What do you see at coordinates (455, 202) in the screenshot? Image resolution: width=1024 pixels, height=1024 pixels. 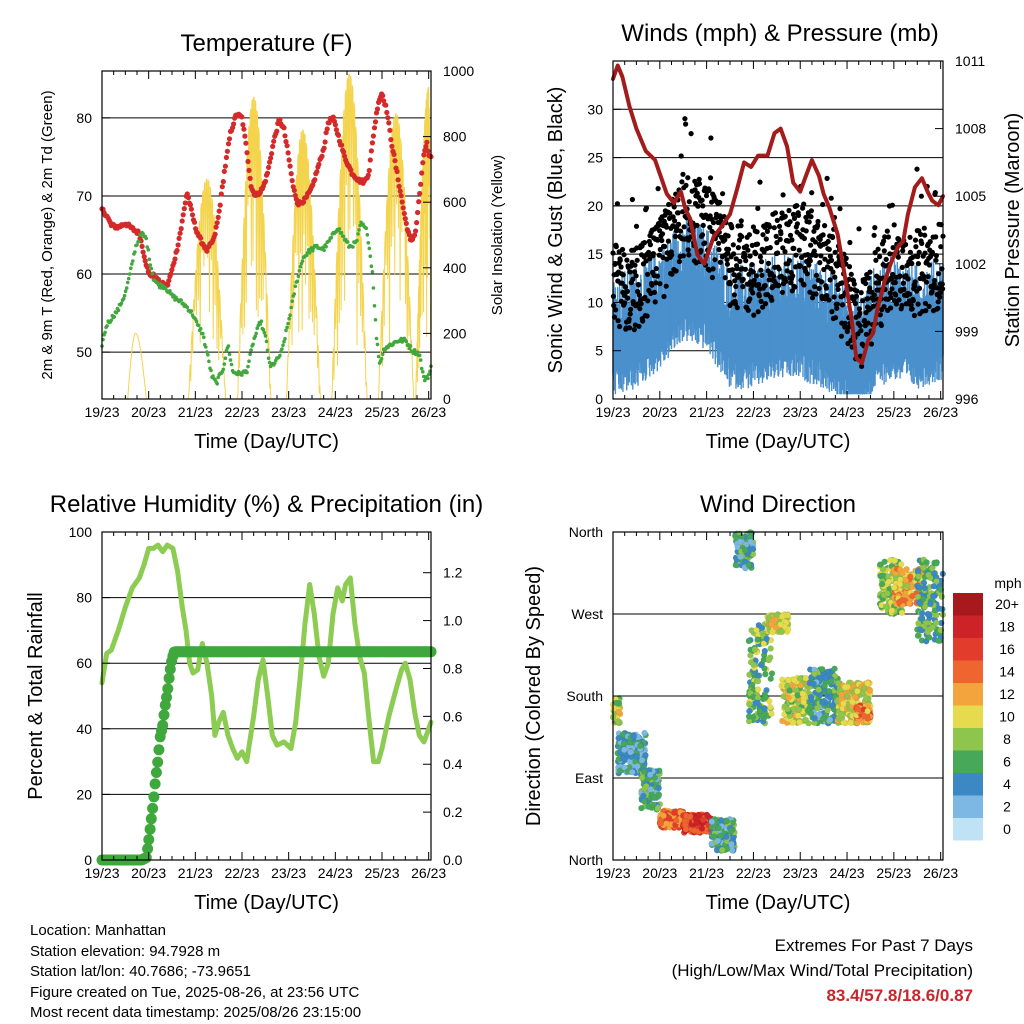 I see `y-right-tick-label: 600` at bounding box center [455, 202].